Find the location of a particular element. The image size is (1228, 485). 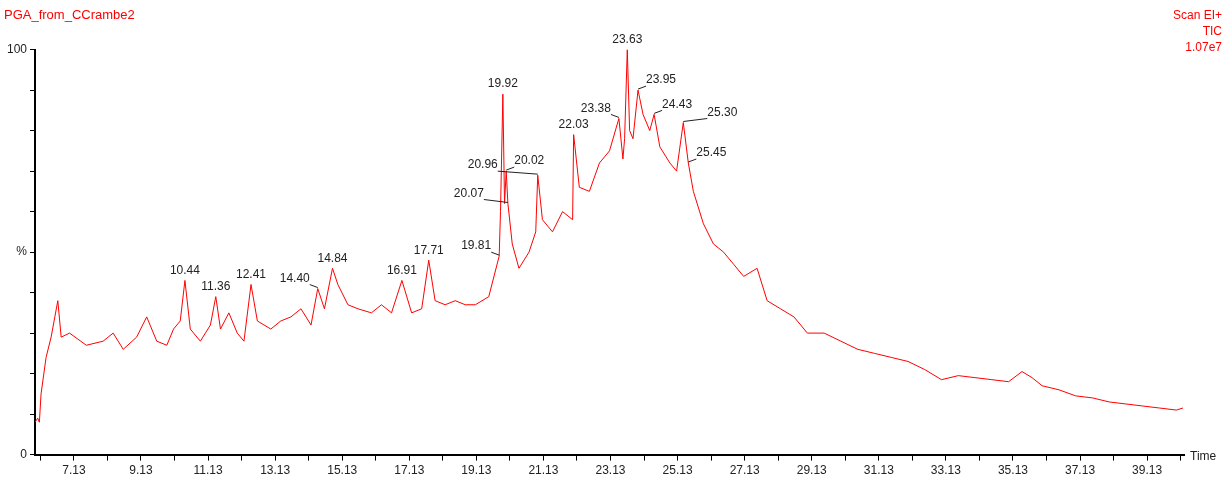

x-tick-label: 23.13 is located at coordinates (610, 470).